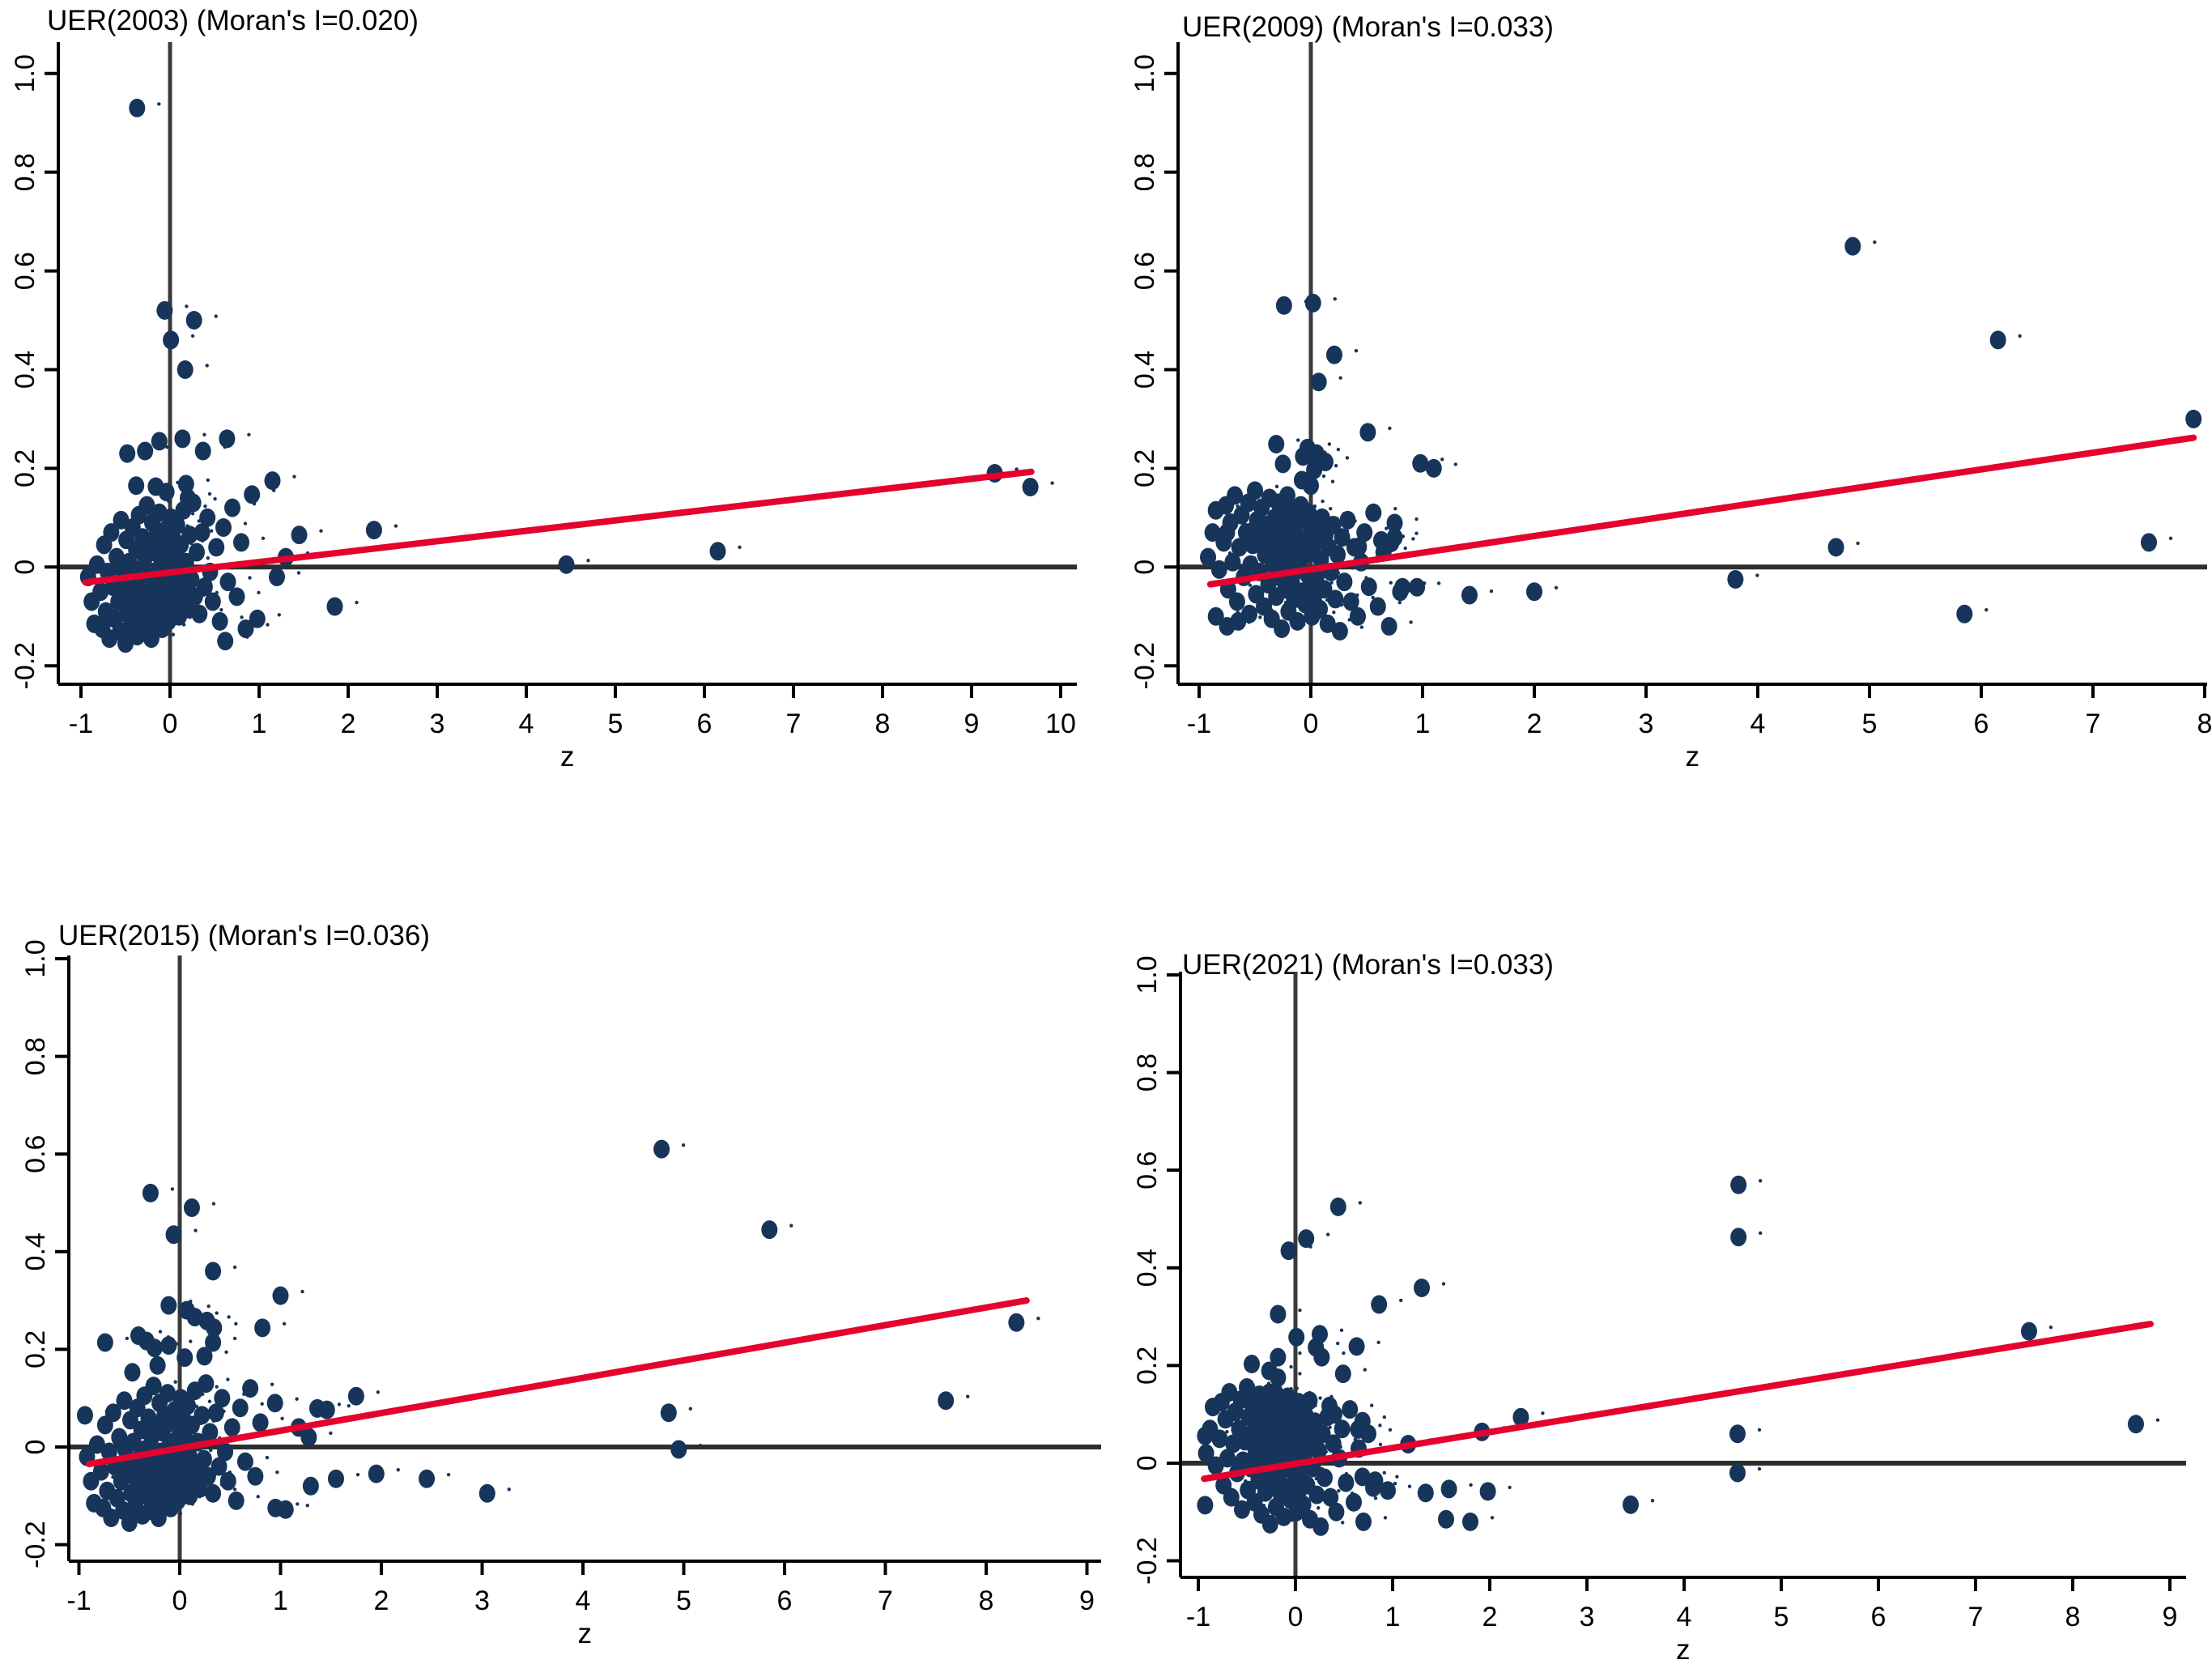 The image size is (2212, 1664). What do you see at coordinates (1147, 1170) in the screenshot?
I see `y-tick-label: 0.6` at bounding box center [1147, 1170].